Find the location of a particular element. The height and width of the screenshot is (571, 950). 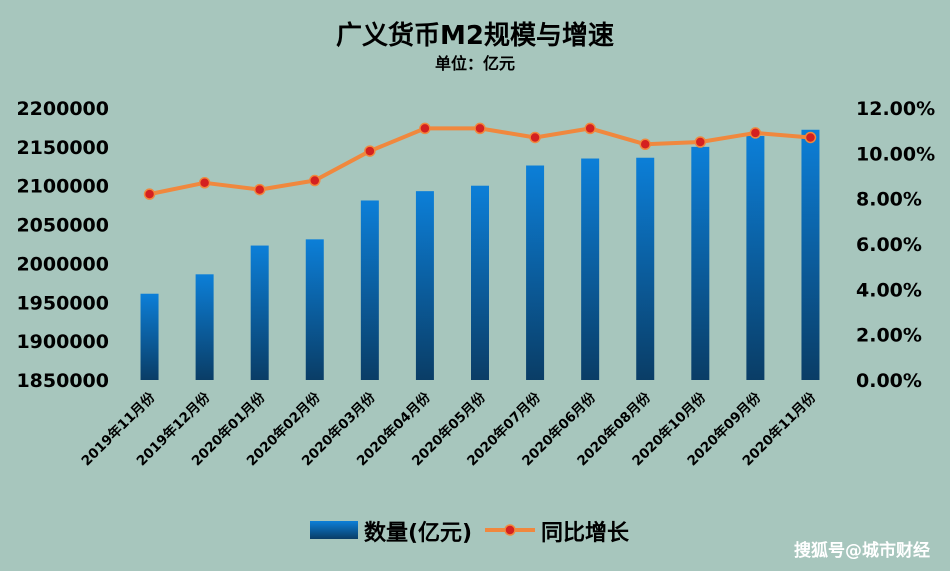

growth-line is located at coordinates (480, 161).